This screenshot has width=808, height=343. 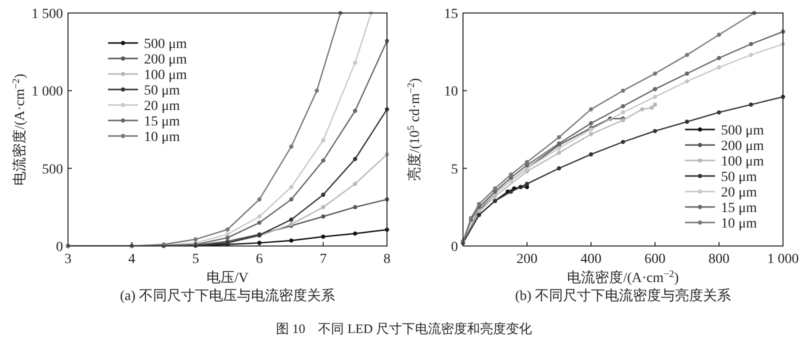 What do you see at coordinates (451, 92) in the screenshot?
I see `y-tick-label: 10` at bounding box center [451, 92].